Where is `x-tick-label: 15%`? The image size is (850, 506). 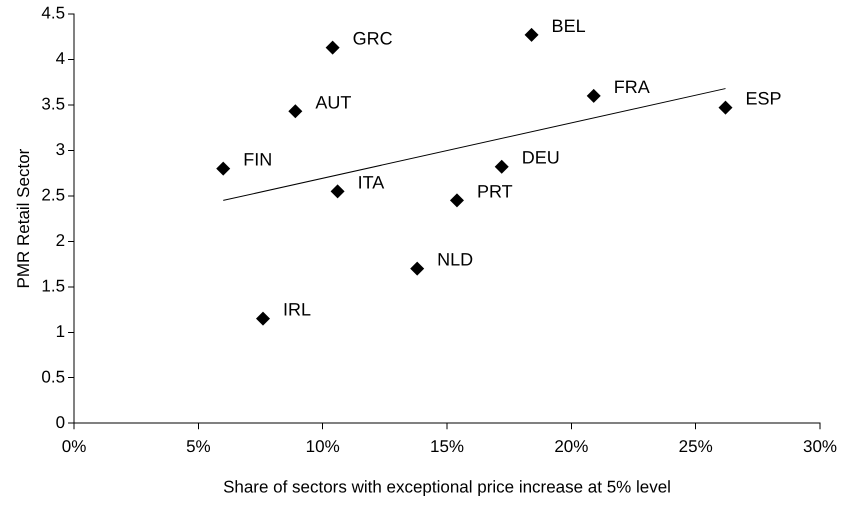 x-tick-label: 15% is located at coordinates (447, 446).